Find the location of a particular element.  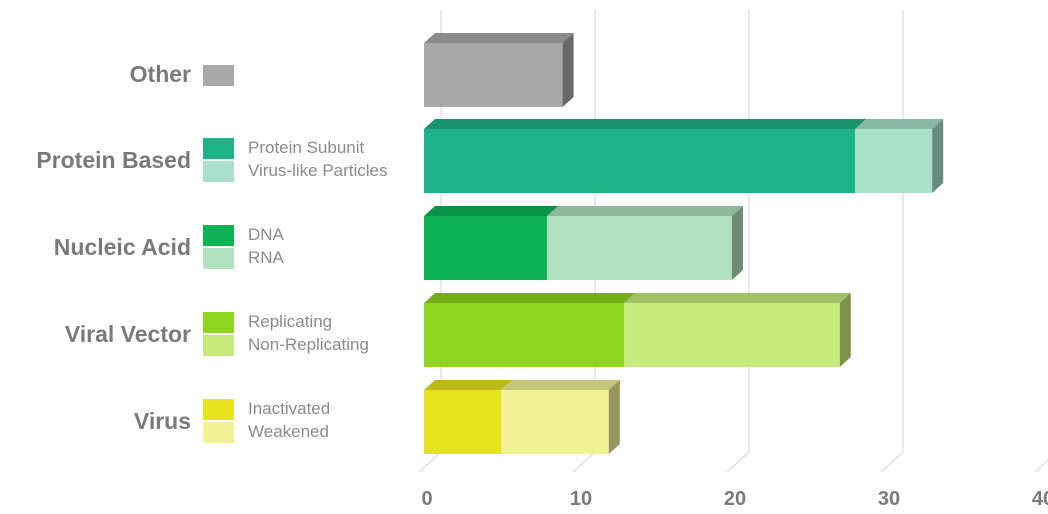

legend-label: Weakened is located at coordinates (288, 431).